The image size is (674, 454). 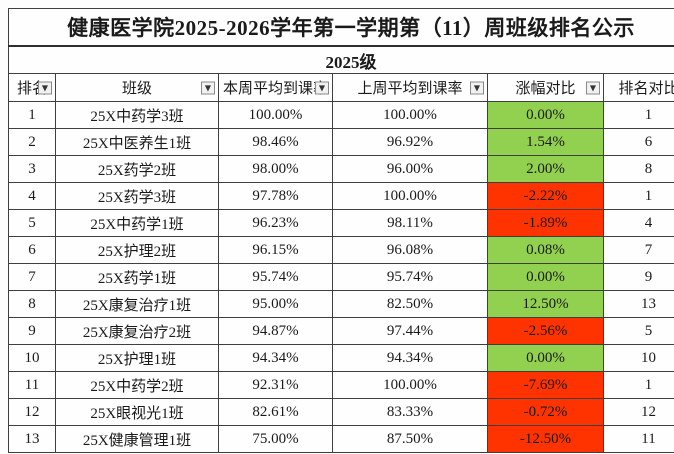 What do you see at coordinates (275, 250) in the screenshot?
I see `this-week-rate-cell: 96.15%` at bounding box center [275, 250].